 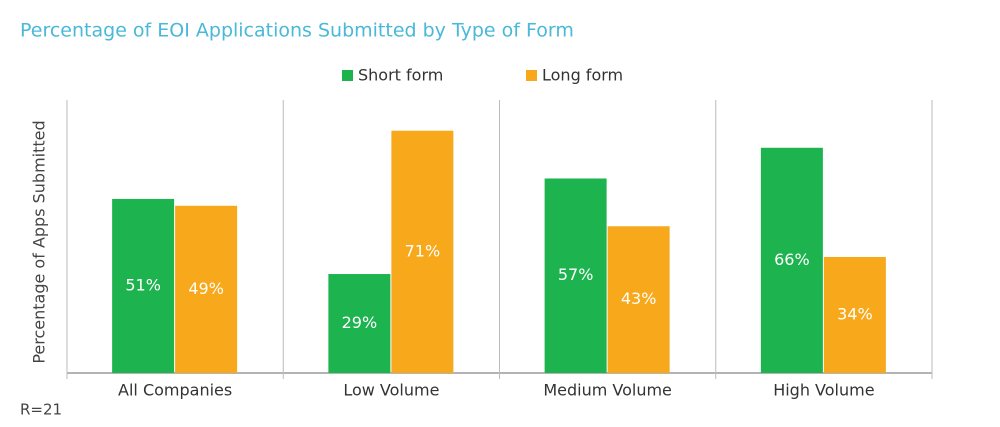 I want to click on data-label: 66%, so click(x=792, y=259).